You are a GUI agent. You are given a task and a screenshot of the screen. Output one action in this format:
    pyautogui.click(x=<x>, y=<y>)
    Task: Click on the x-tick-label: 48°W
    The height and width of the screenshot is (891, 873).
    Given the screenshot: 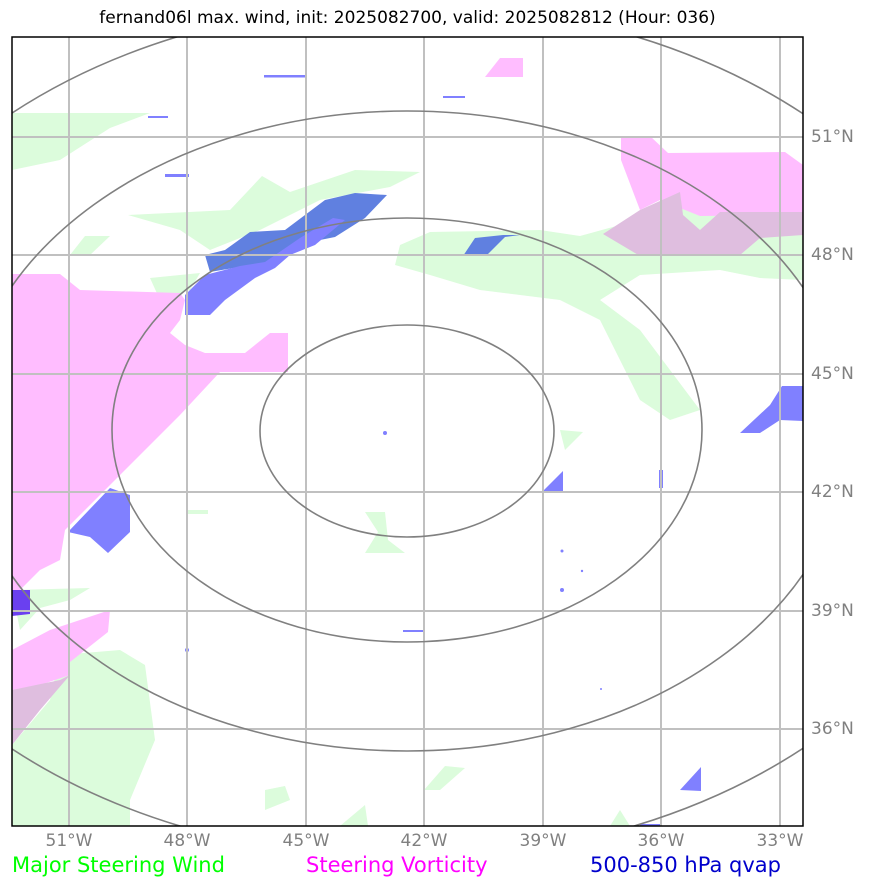 What is the action you would take?
    pyautogui.click(x=187, y=841)
    